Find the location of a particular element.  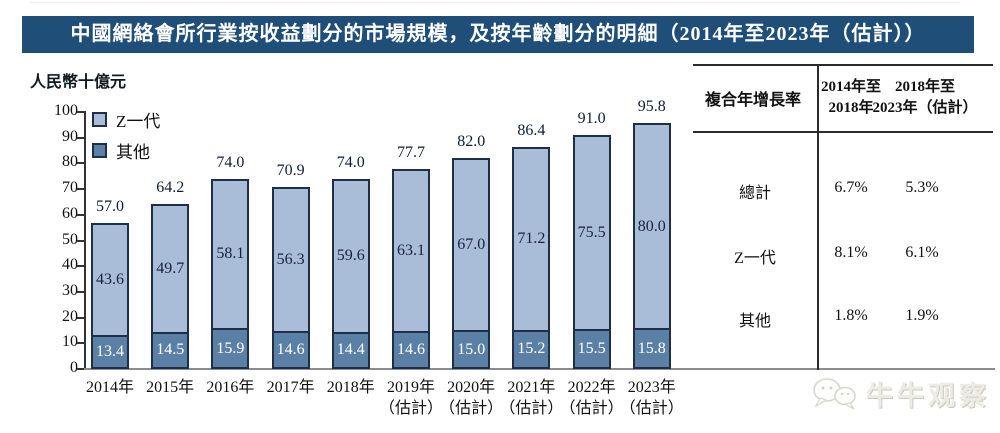

bar-2018年: 59.6 14.4 is located at coordinates (350, 273).